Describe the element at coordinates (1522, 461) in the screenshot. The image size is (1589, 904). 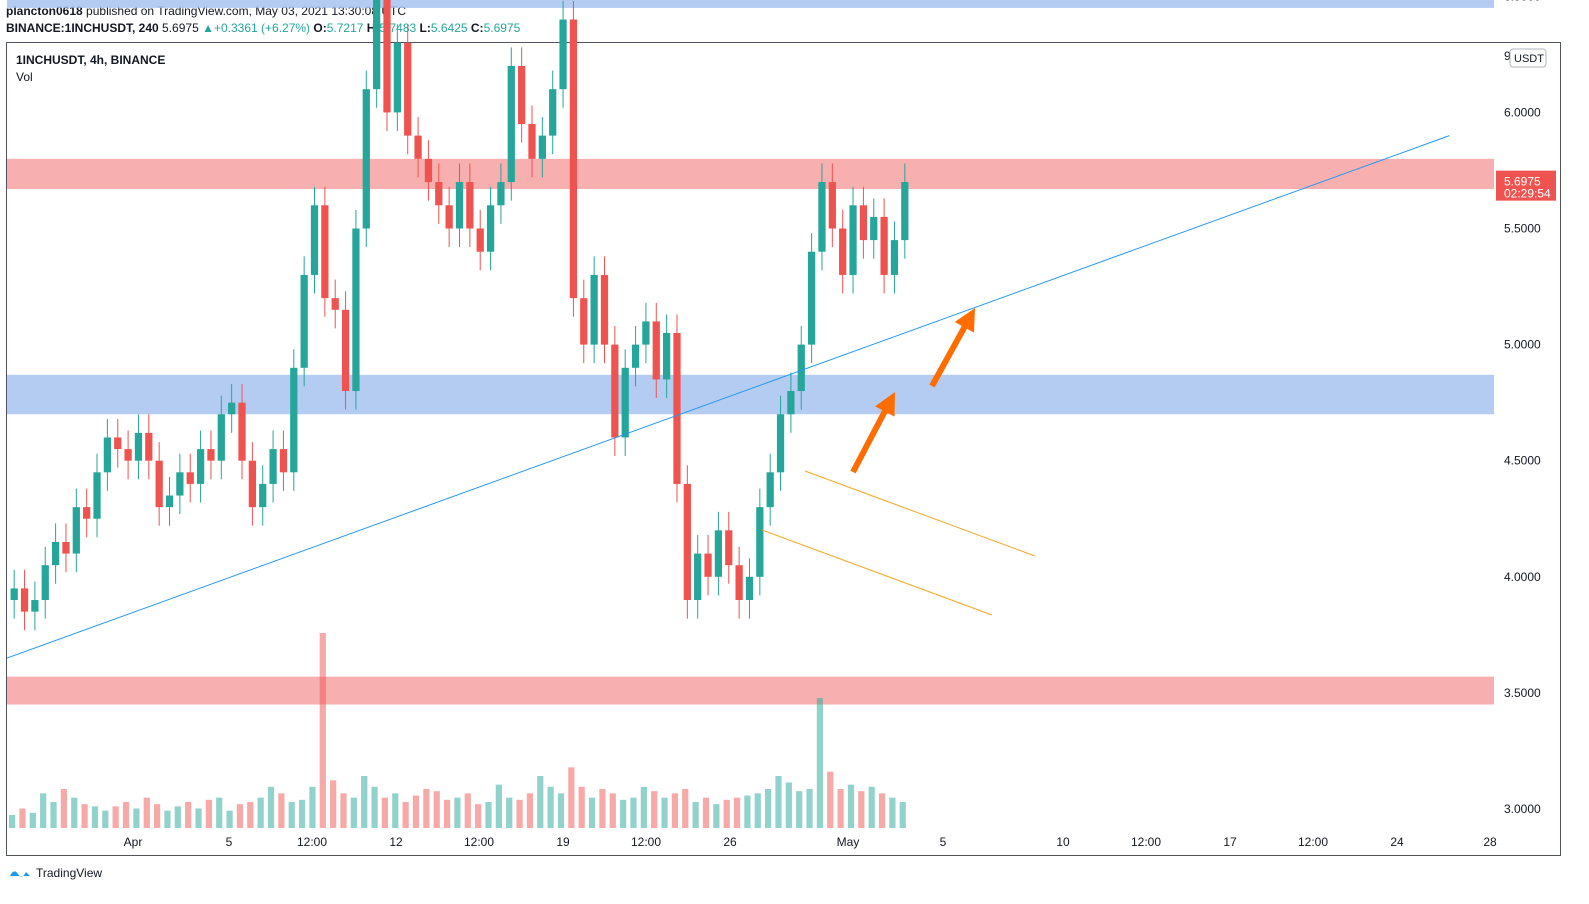
I see `y-axis-tick-label: 4.5000` at that location.